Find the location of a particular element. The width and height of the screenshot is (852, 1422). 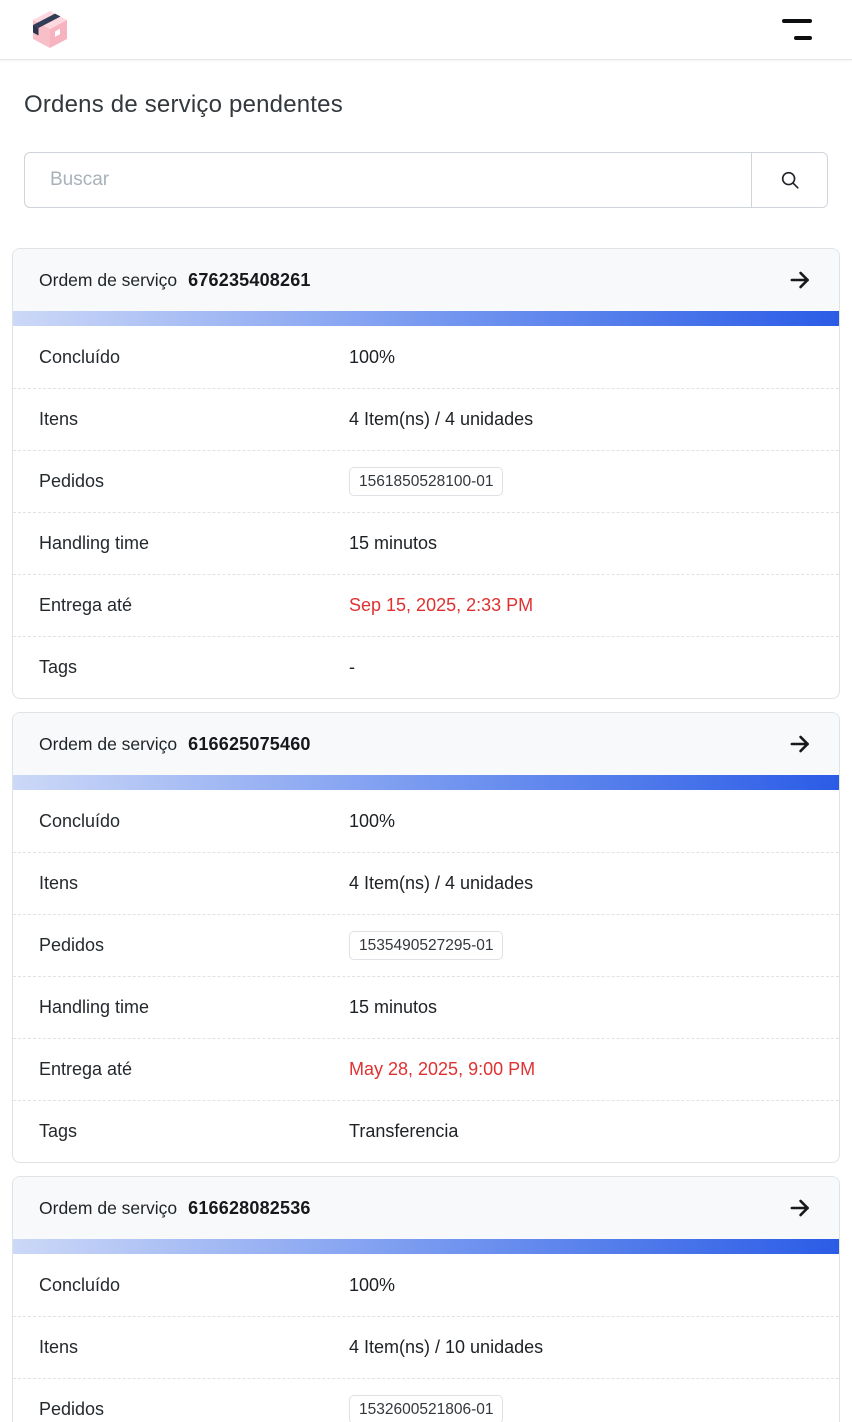

order-card-header: Ordem de serviço 616625075460 is located at coordinates (426, 744).